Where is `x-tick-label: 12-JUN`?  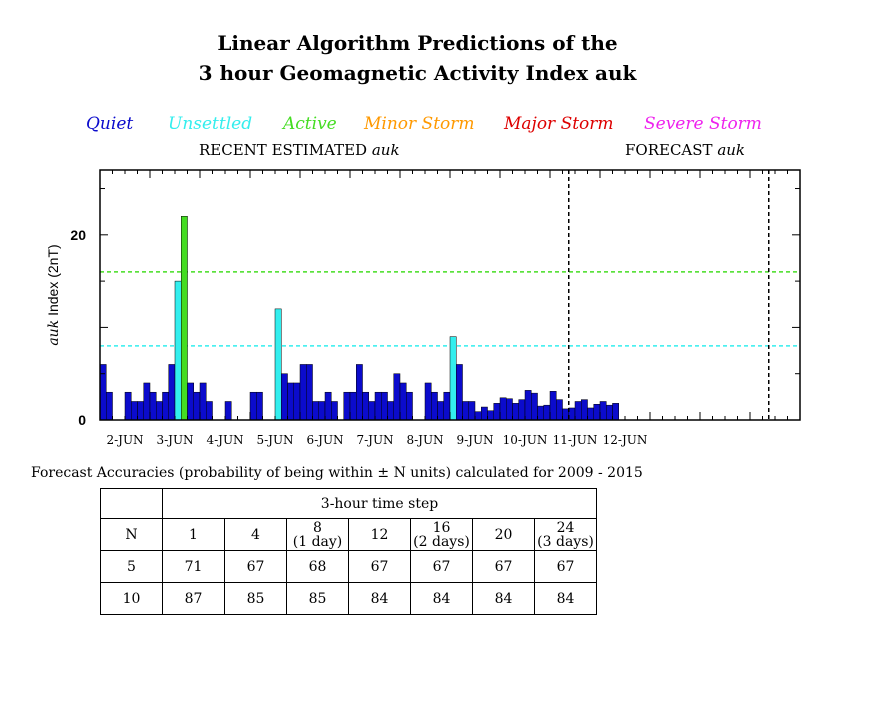
x-tick-label: 12-JUN is located at coordinates (625, 440).